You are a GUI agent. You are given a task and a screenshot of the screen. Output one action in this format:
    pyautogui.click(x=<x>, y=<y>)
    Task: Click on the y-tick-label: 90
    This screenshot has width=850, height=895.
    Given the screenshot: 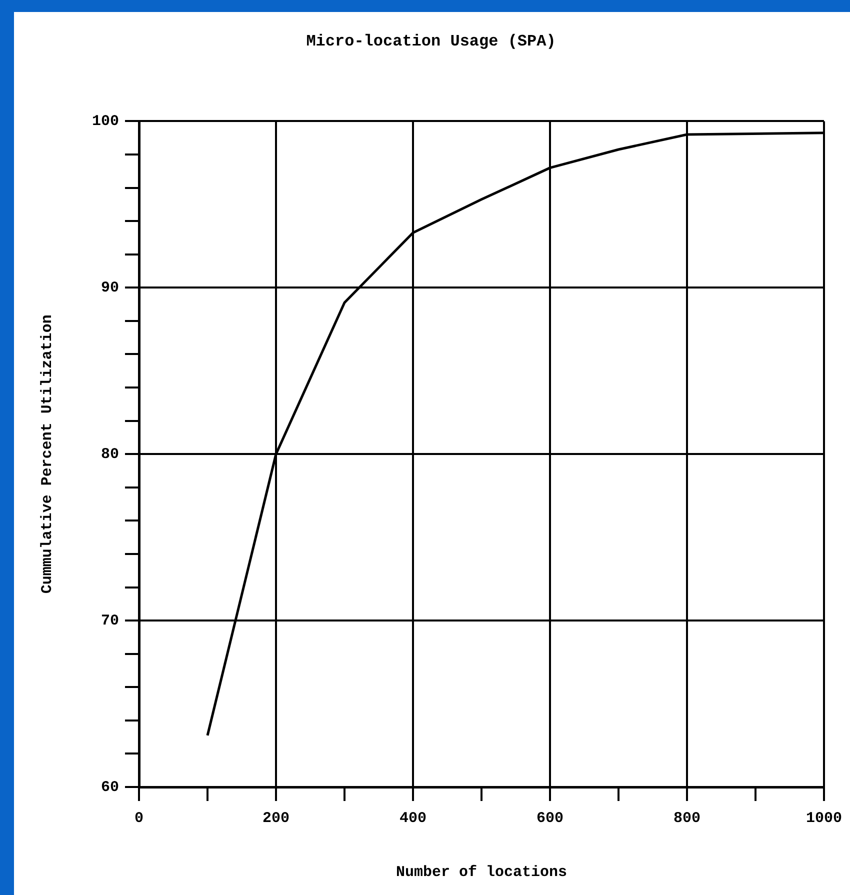 What is the action you would take?
    pyautogui.click(x=110, y=287)
    